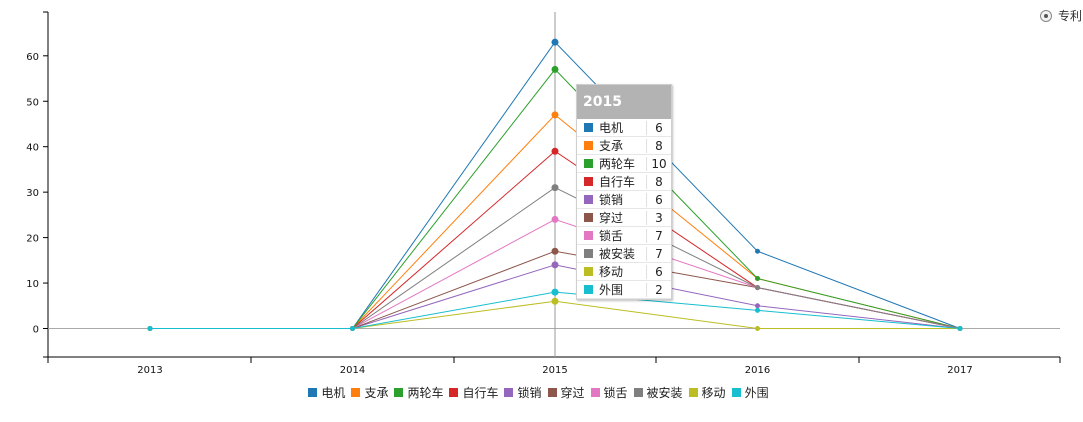  Describe the element at coordinates (713, 392) in the screenshot. I see `legend-label: 移动` at that location.